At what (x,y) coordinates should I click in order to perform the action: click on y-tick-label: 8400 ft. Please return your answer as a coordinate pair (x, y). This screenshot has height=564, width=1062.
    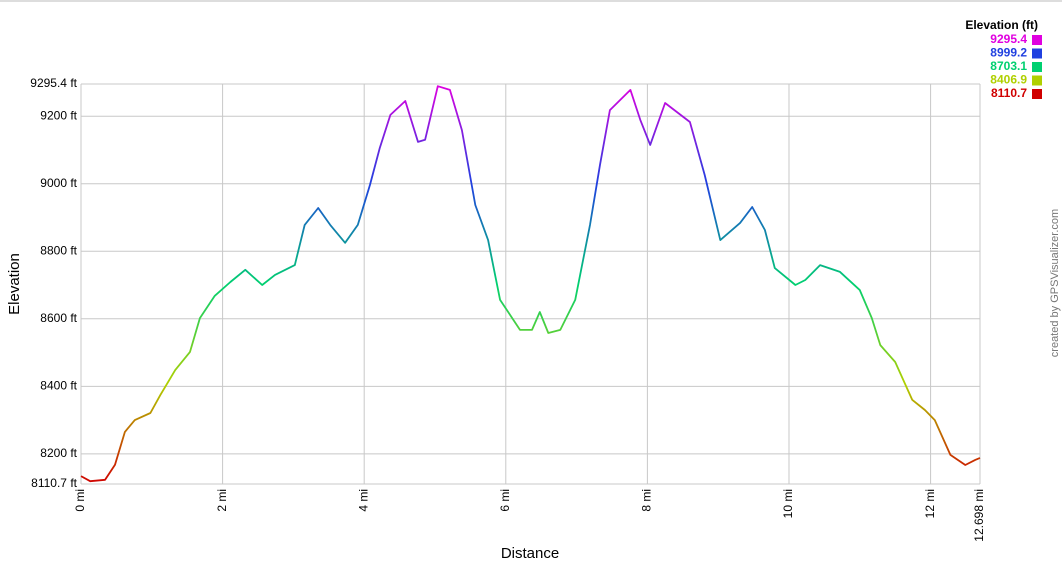
    Looking at the image, I should click on (58, 385).